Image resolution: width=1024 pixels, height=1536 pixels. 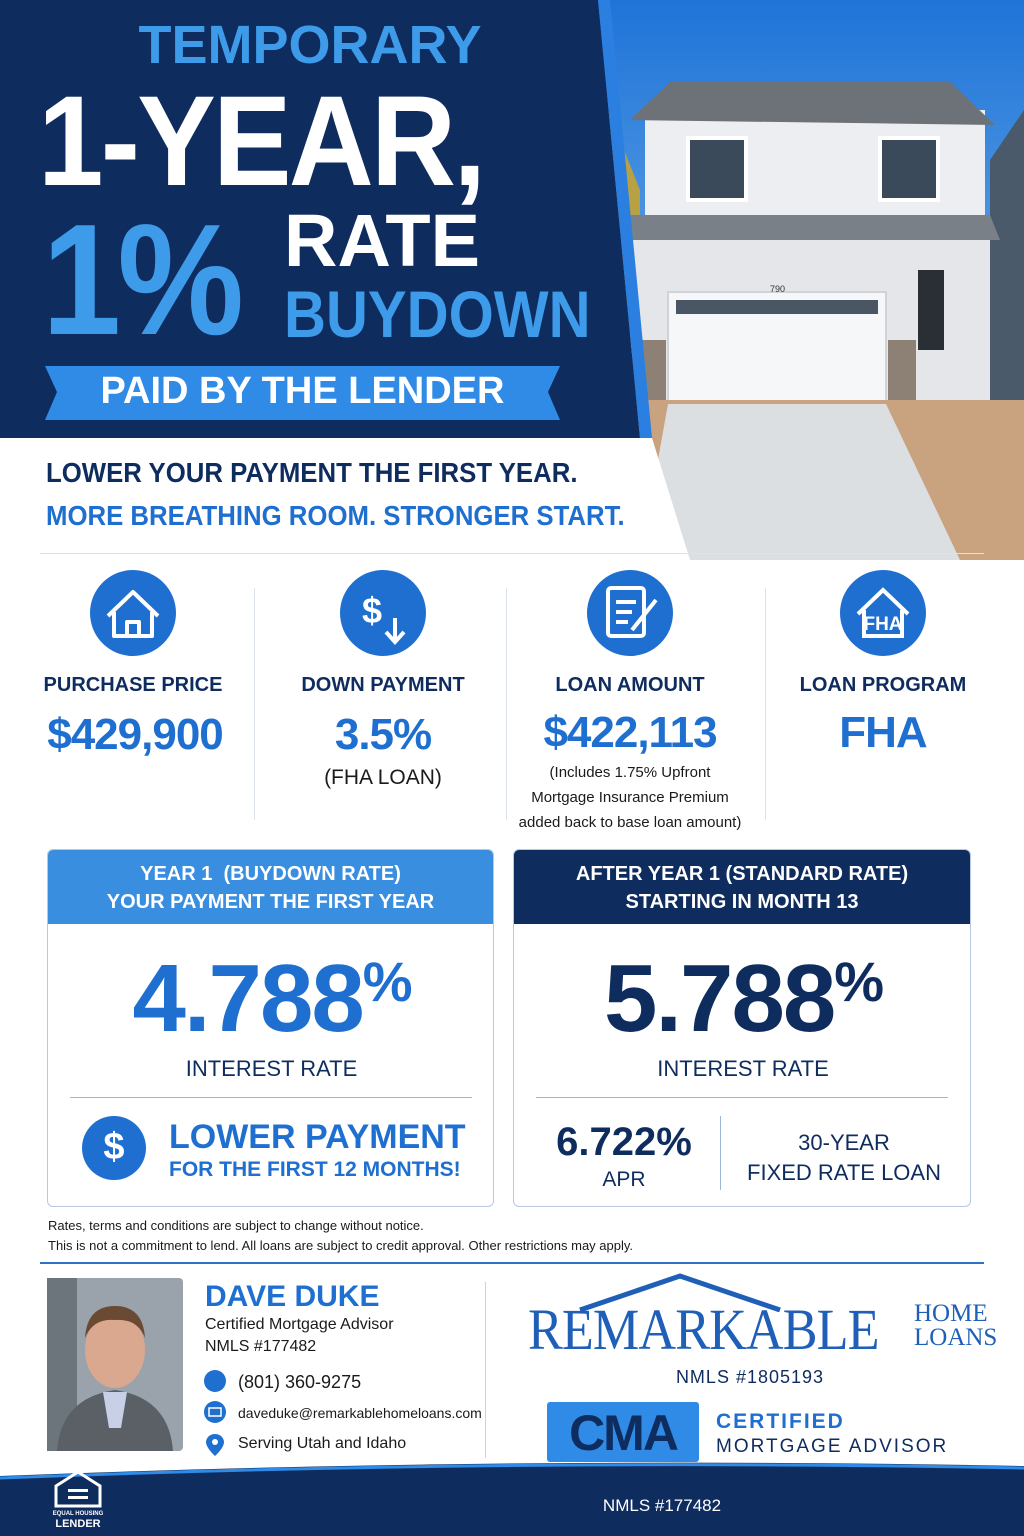 I want to click on ehl-icon, so click(x=78, y=1489).